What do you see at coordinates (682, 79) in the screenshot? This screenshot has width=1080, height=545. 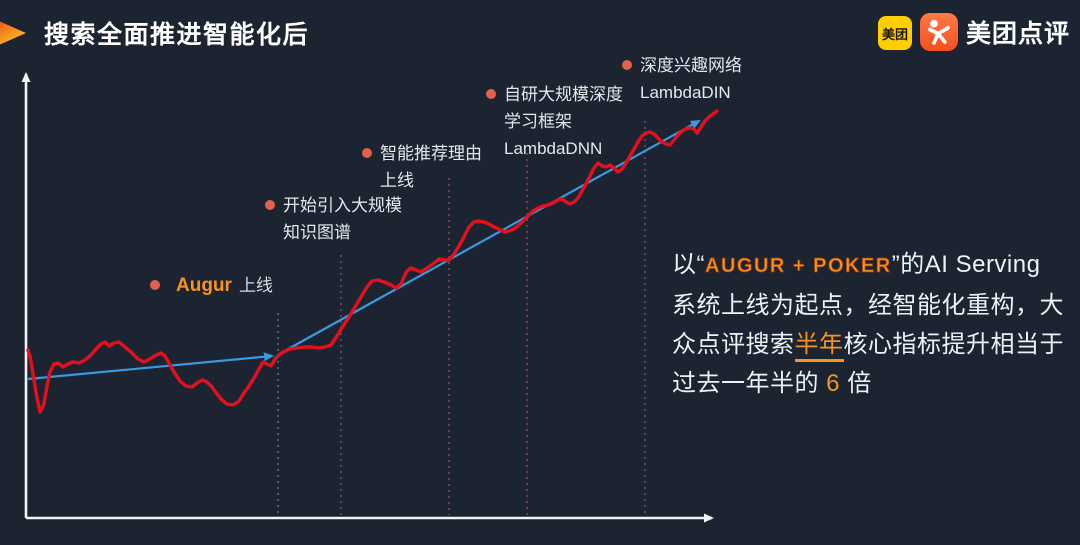 I see `annotation-lambdadin: 深度兴趣网络 LambdaDIN` at bounding box center [682, 79].